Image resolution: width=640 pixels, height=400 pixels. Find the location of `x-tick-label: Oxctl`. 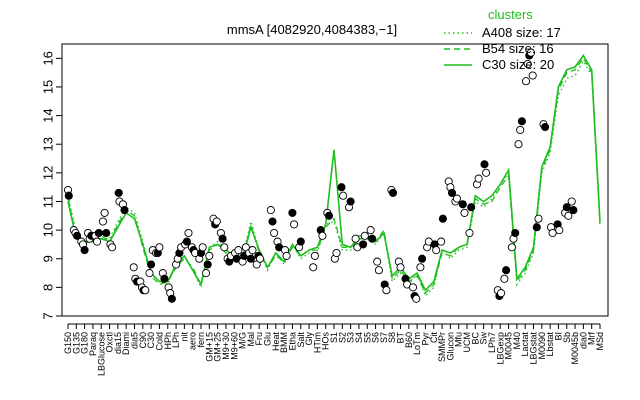

x-tick-label: Oxctl is located at coordinates (110, 342).